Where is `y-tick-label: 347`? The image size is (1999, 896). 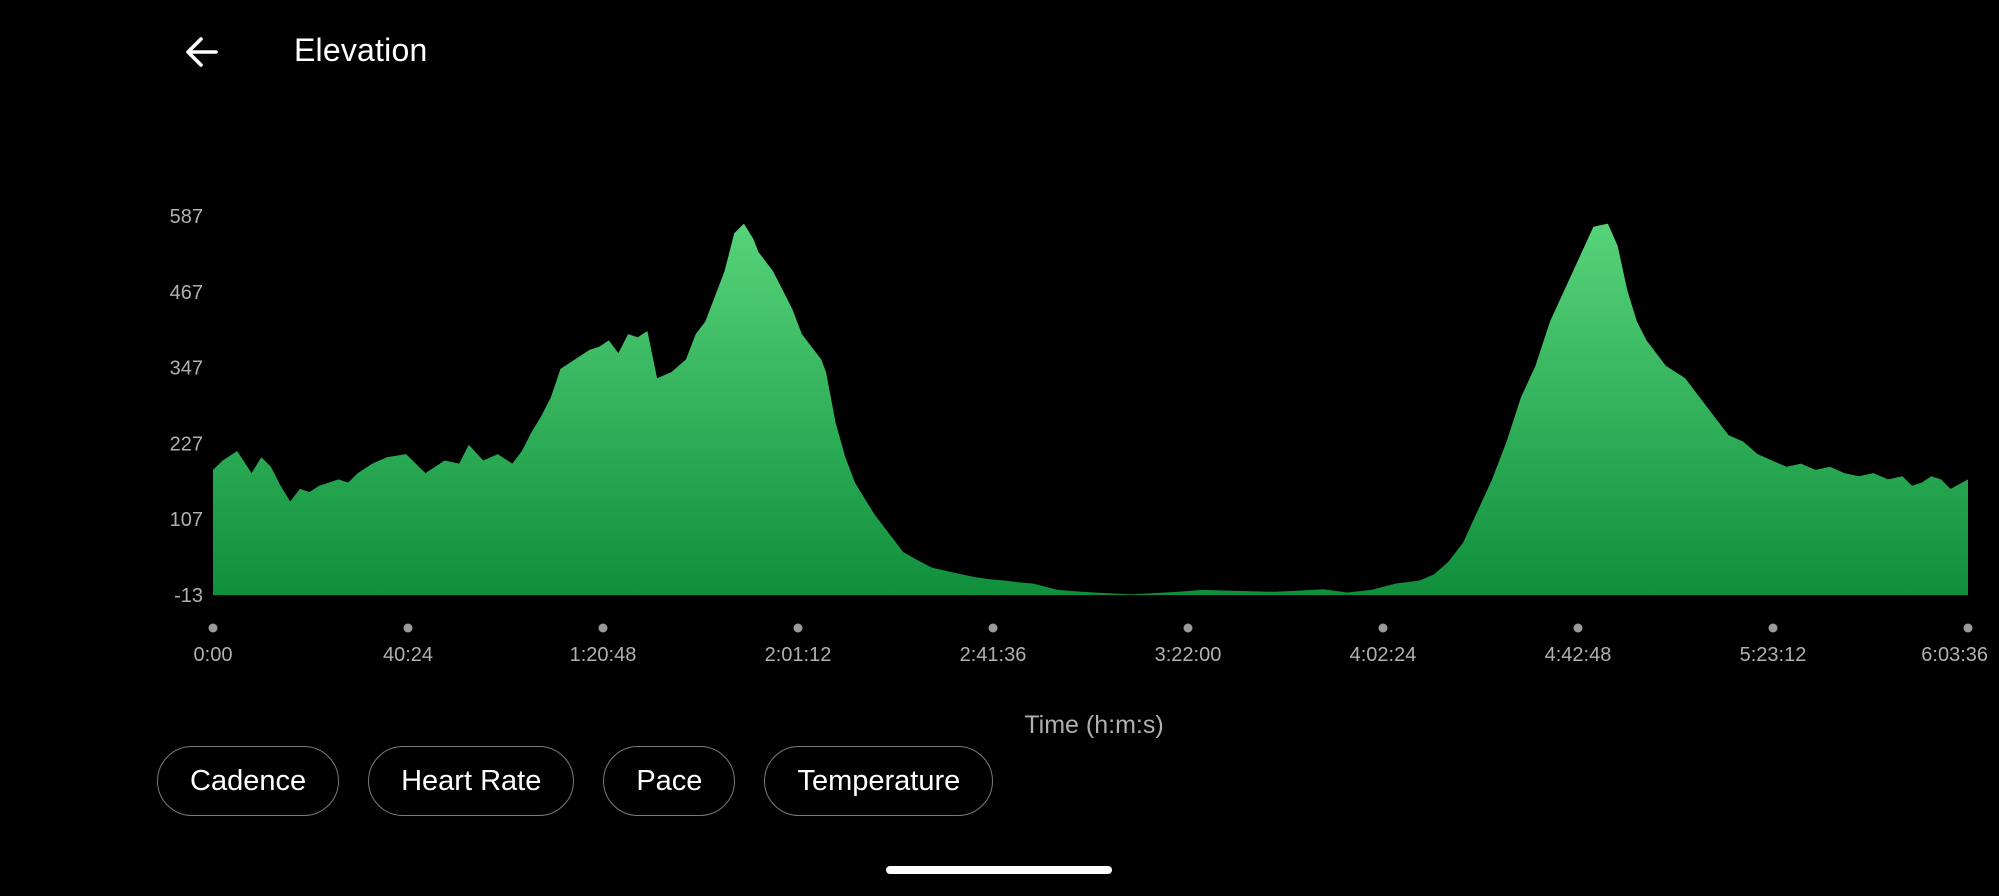
y-tick-label: 347 is located at coordinates (186, 369).